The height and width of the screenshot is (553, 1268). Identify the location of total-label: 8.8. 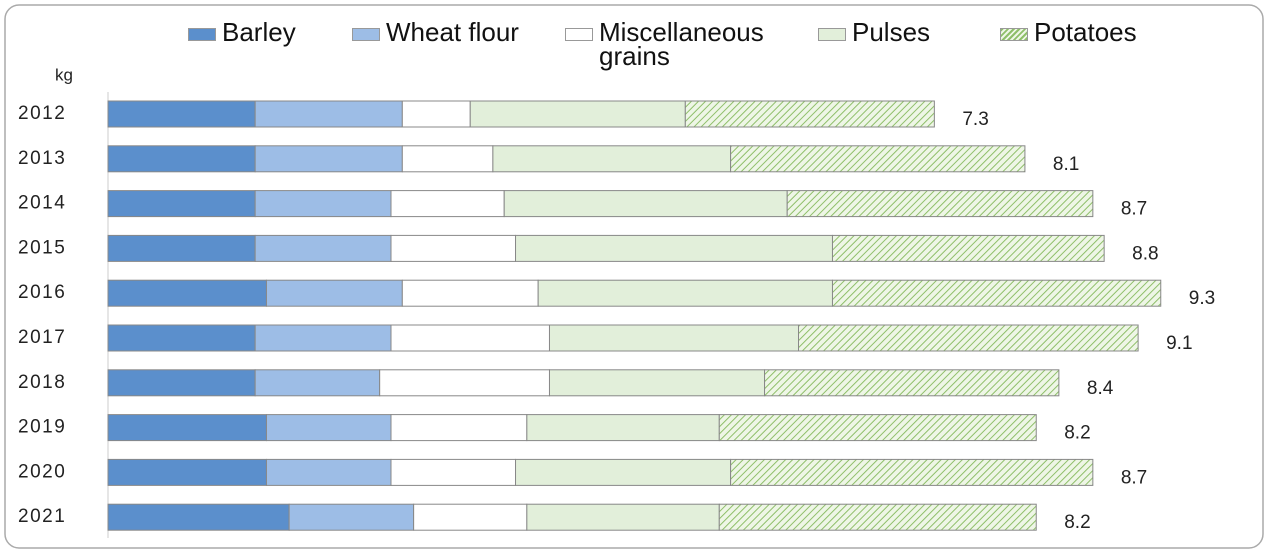
(1145, 253).